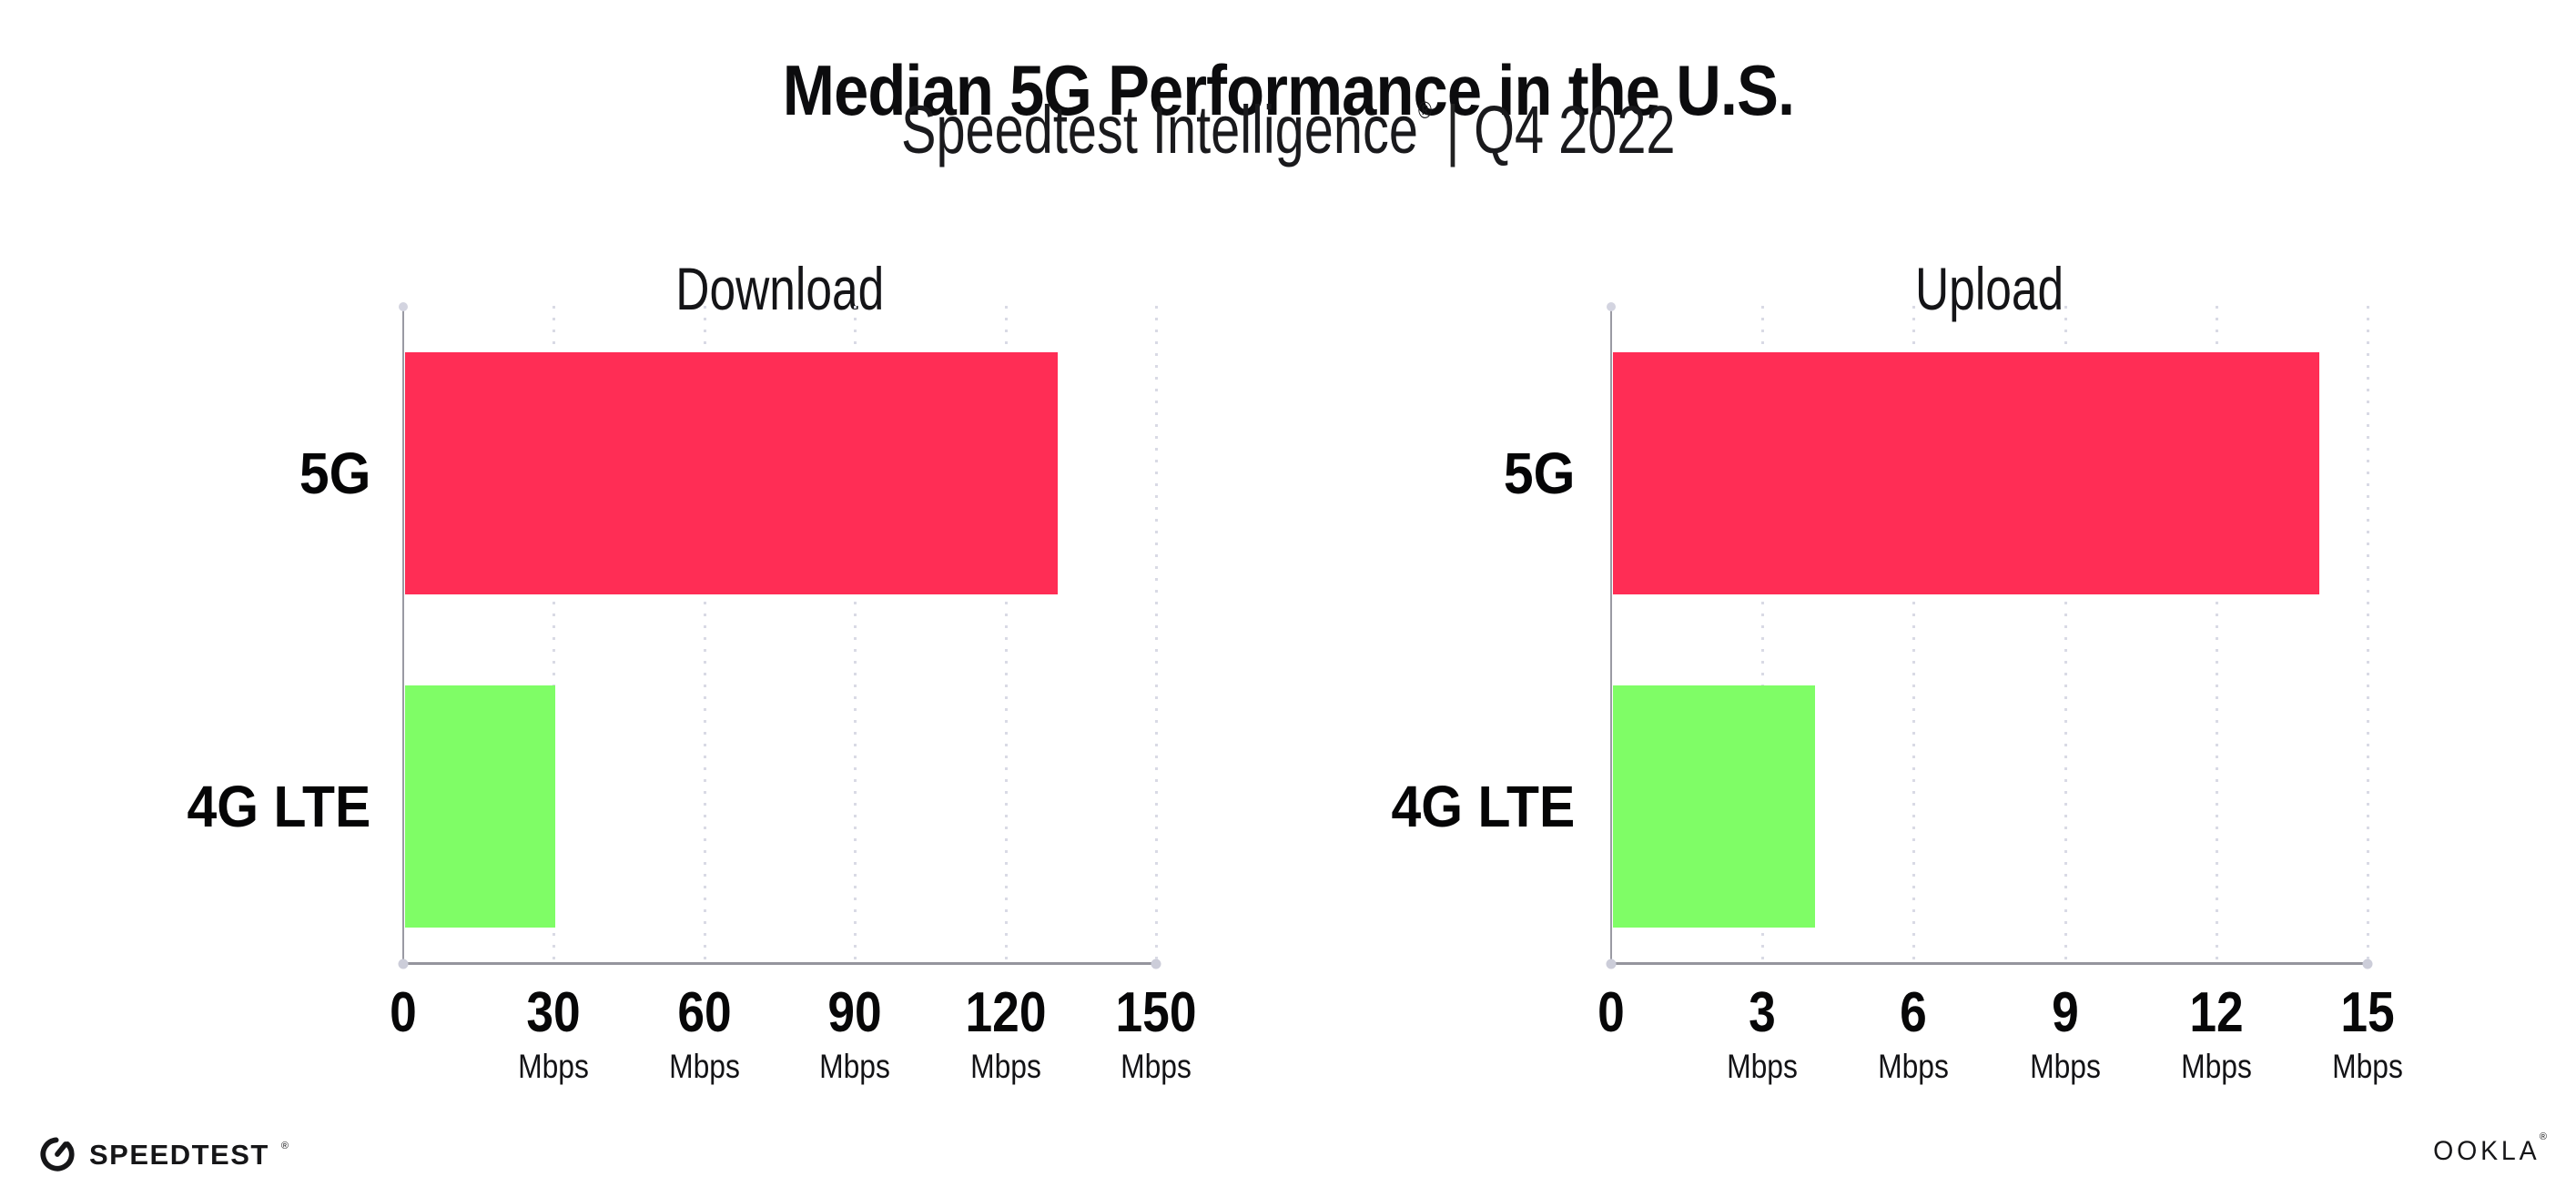 The height and width of the screenshot is (1197, 2576). What do you see at coordinates (2216, 1012) in the screenshot?
I see `x-tick-value: 12` at bounding box center [2216, 1012].